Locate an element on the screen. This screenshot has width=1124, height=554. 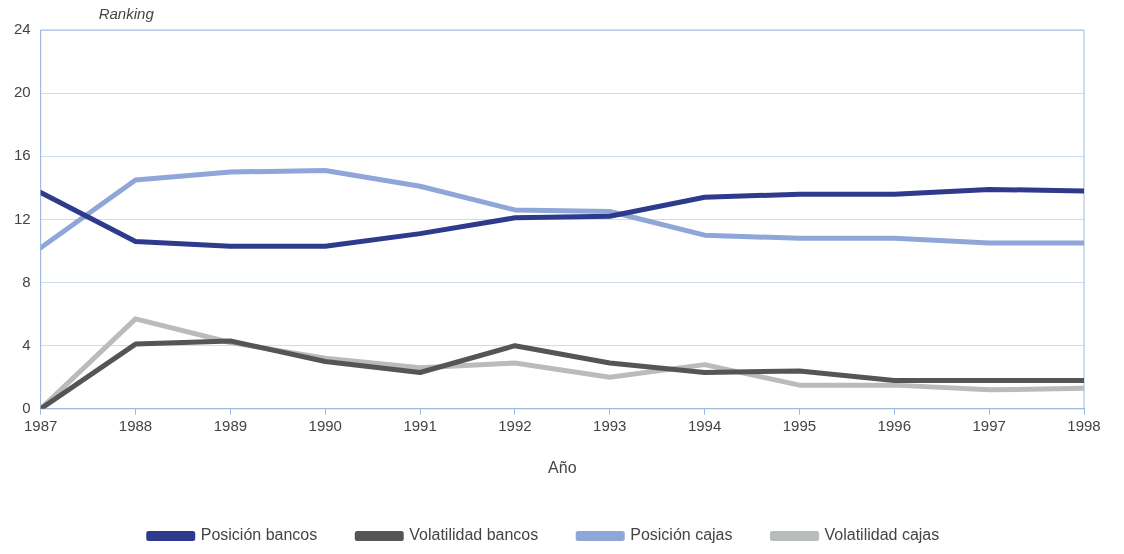
legend-label: Volatilidad cajas is located at coordinates (882, 535).